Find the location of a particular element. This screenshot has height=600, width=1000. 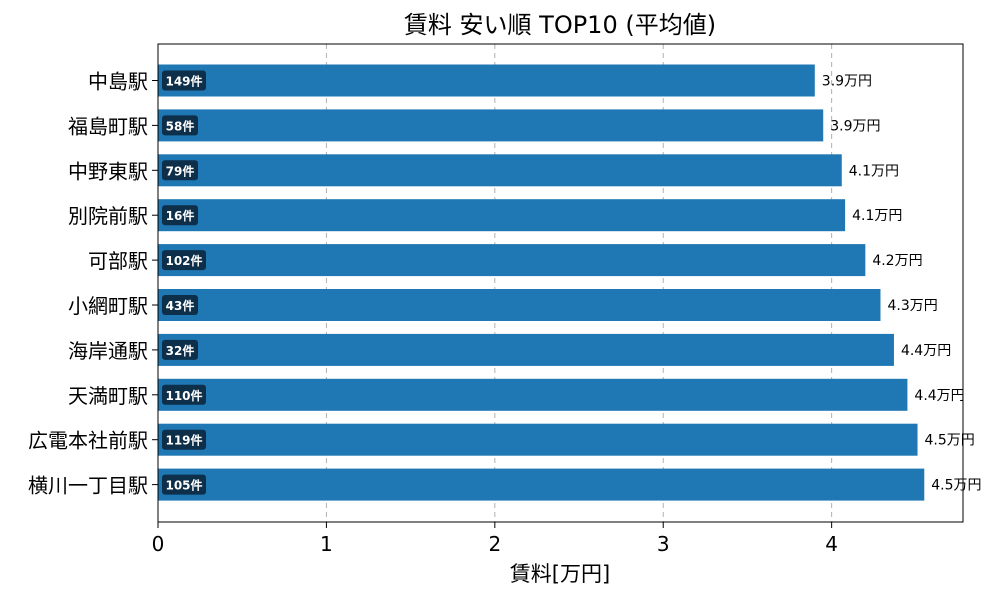

y-tick-label: 可部駅 is located at coordinates (118, 261).